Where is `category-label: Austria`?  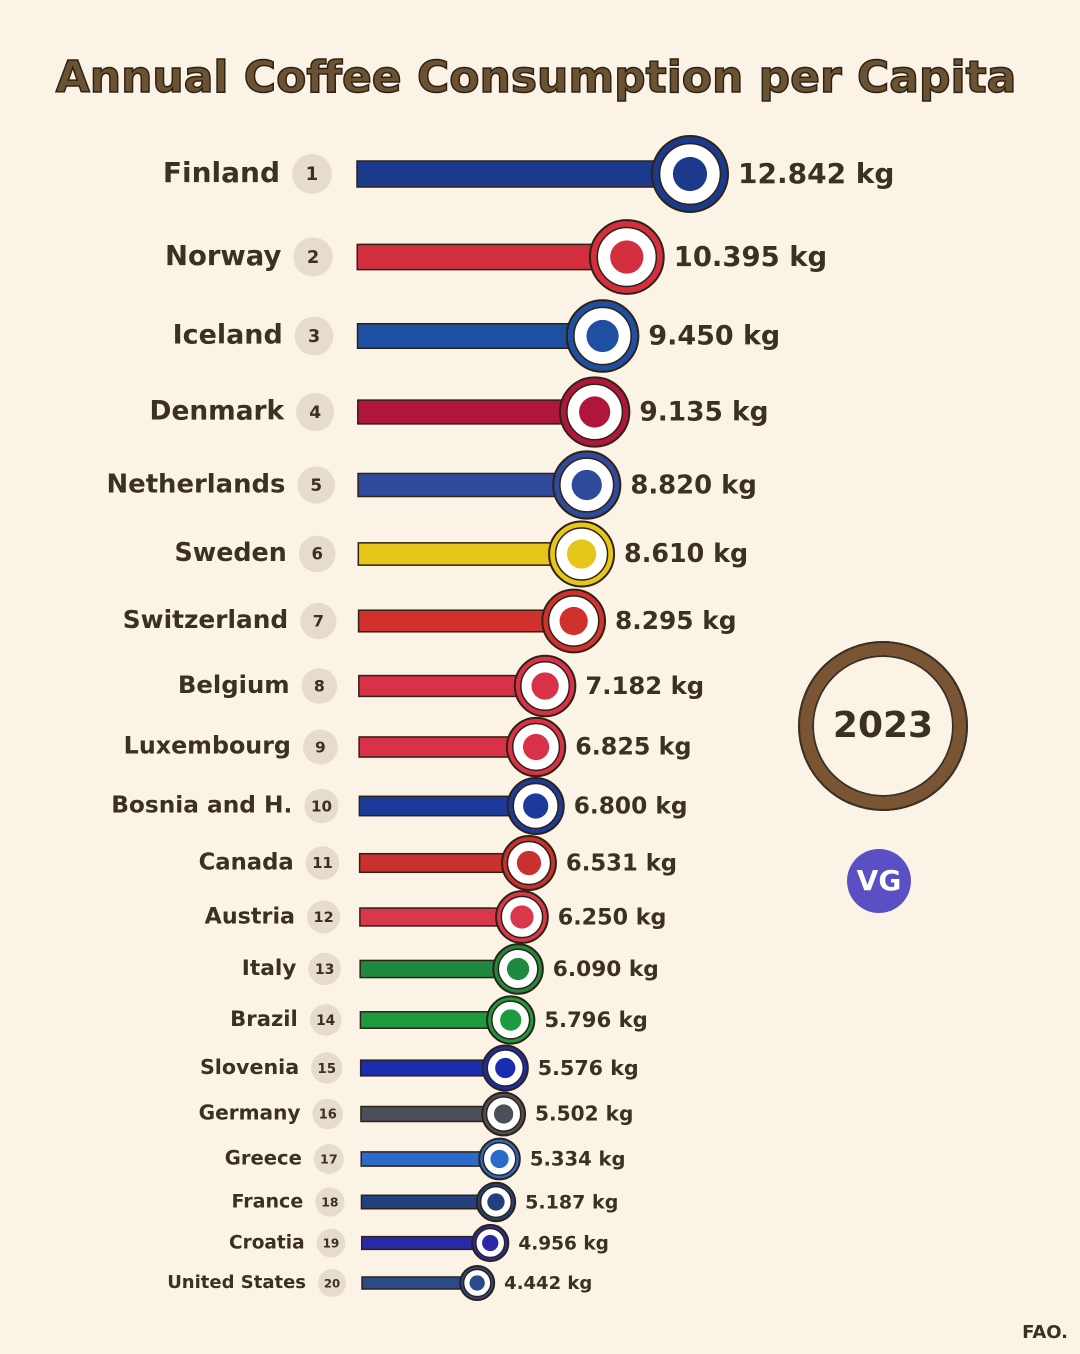 category-label: Austria is located at coordinates (250, 917).